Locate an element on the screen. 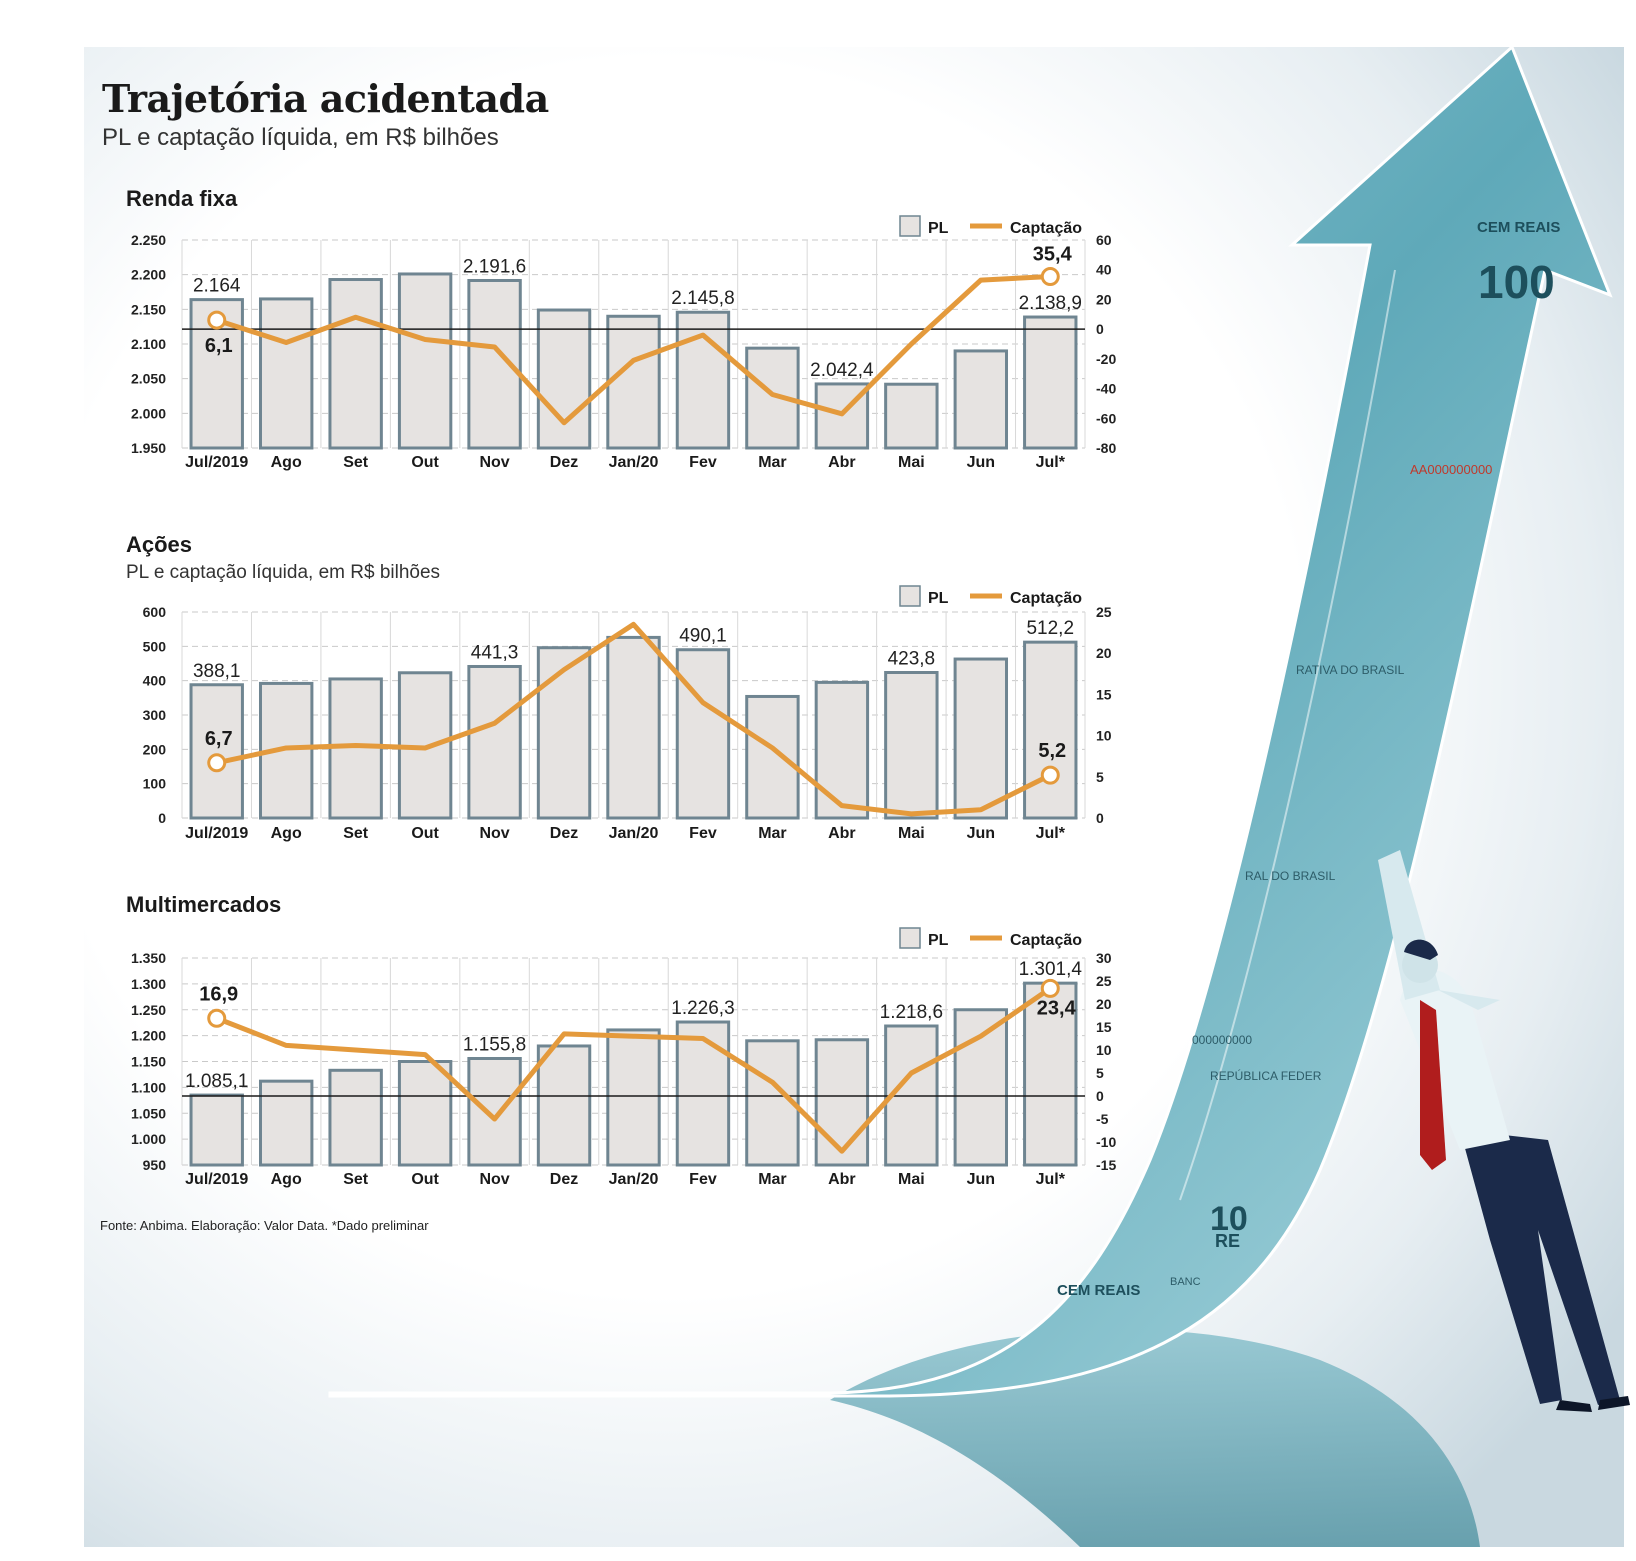 The width and height of the screenshot is (1636, 1561). category-label: Jul/2019 is located at coordinates (216, 1179).